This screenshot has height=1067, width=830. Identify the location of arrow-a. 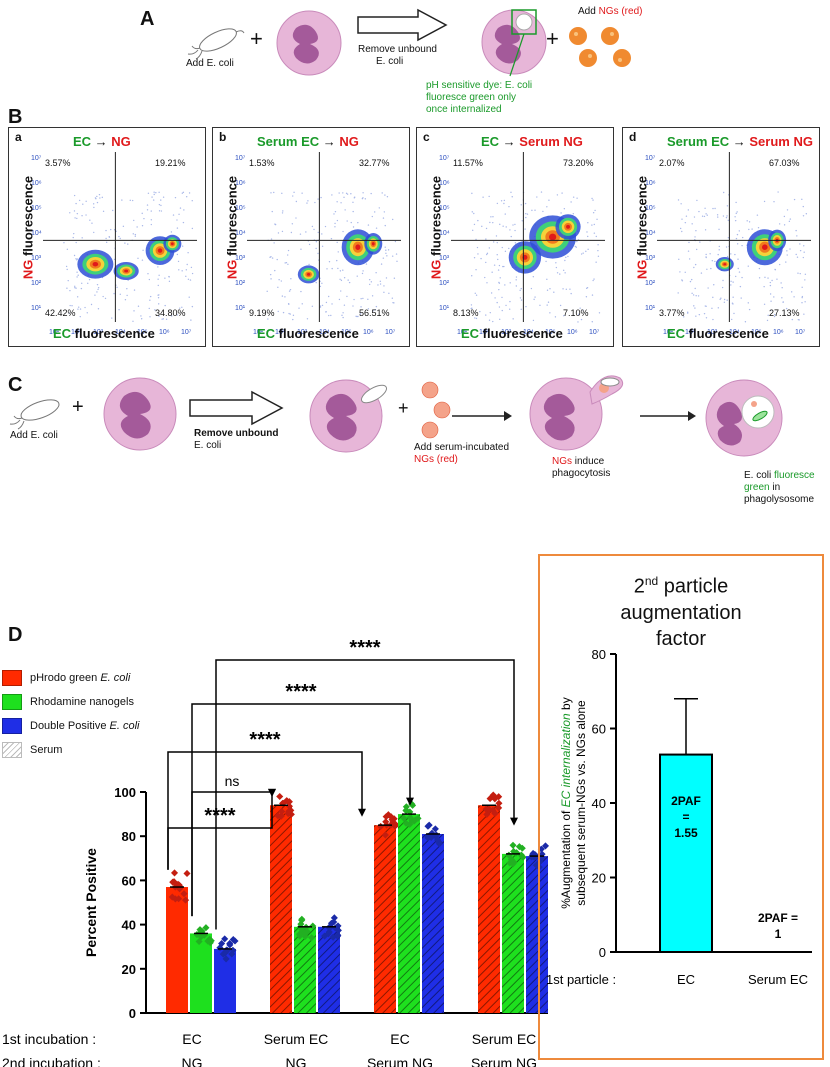
(402, 25).